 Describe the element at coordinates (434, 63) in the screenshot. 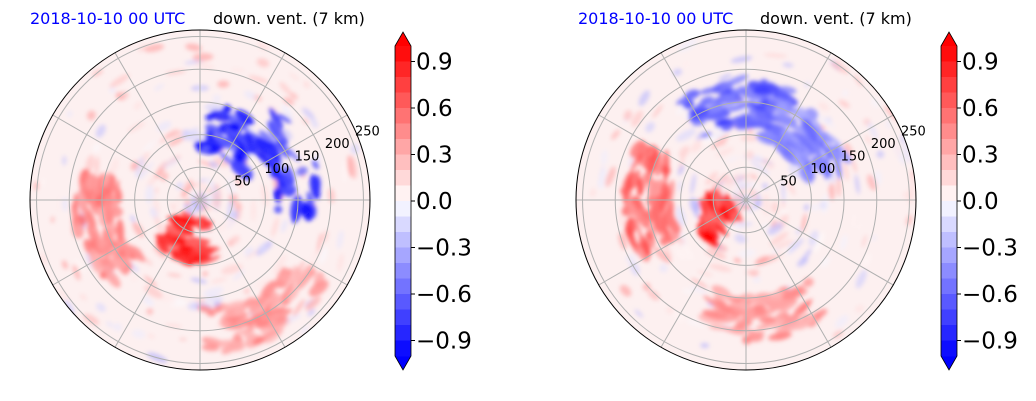

I see `colorbar-tick-label: 0.9` at that location.